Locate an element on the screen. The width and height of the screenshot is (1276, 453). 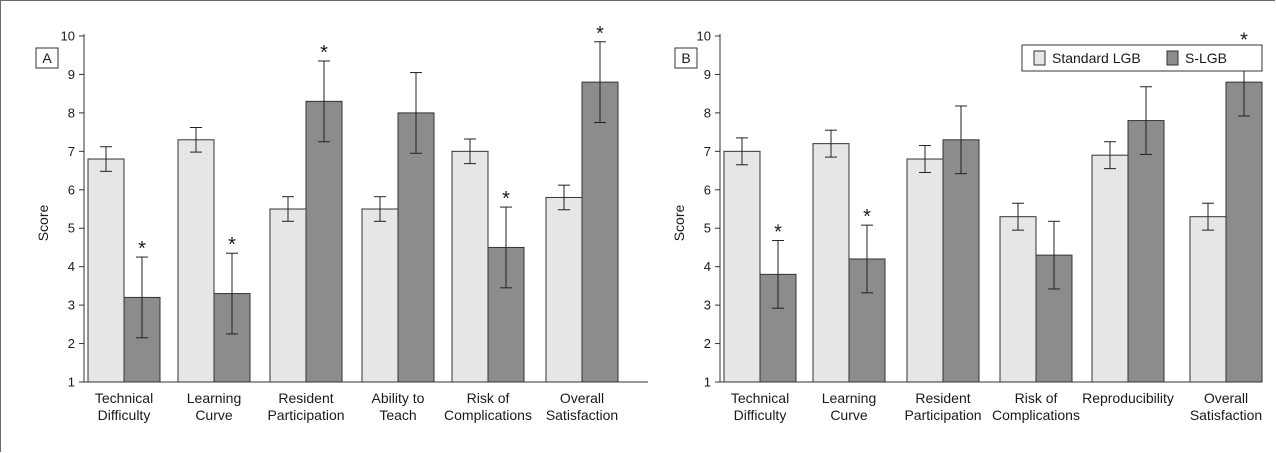
legend: Standard LGB S-LGB is located at coordinates (1142, 58).